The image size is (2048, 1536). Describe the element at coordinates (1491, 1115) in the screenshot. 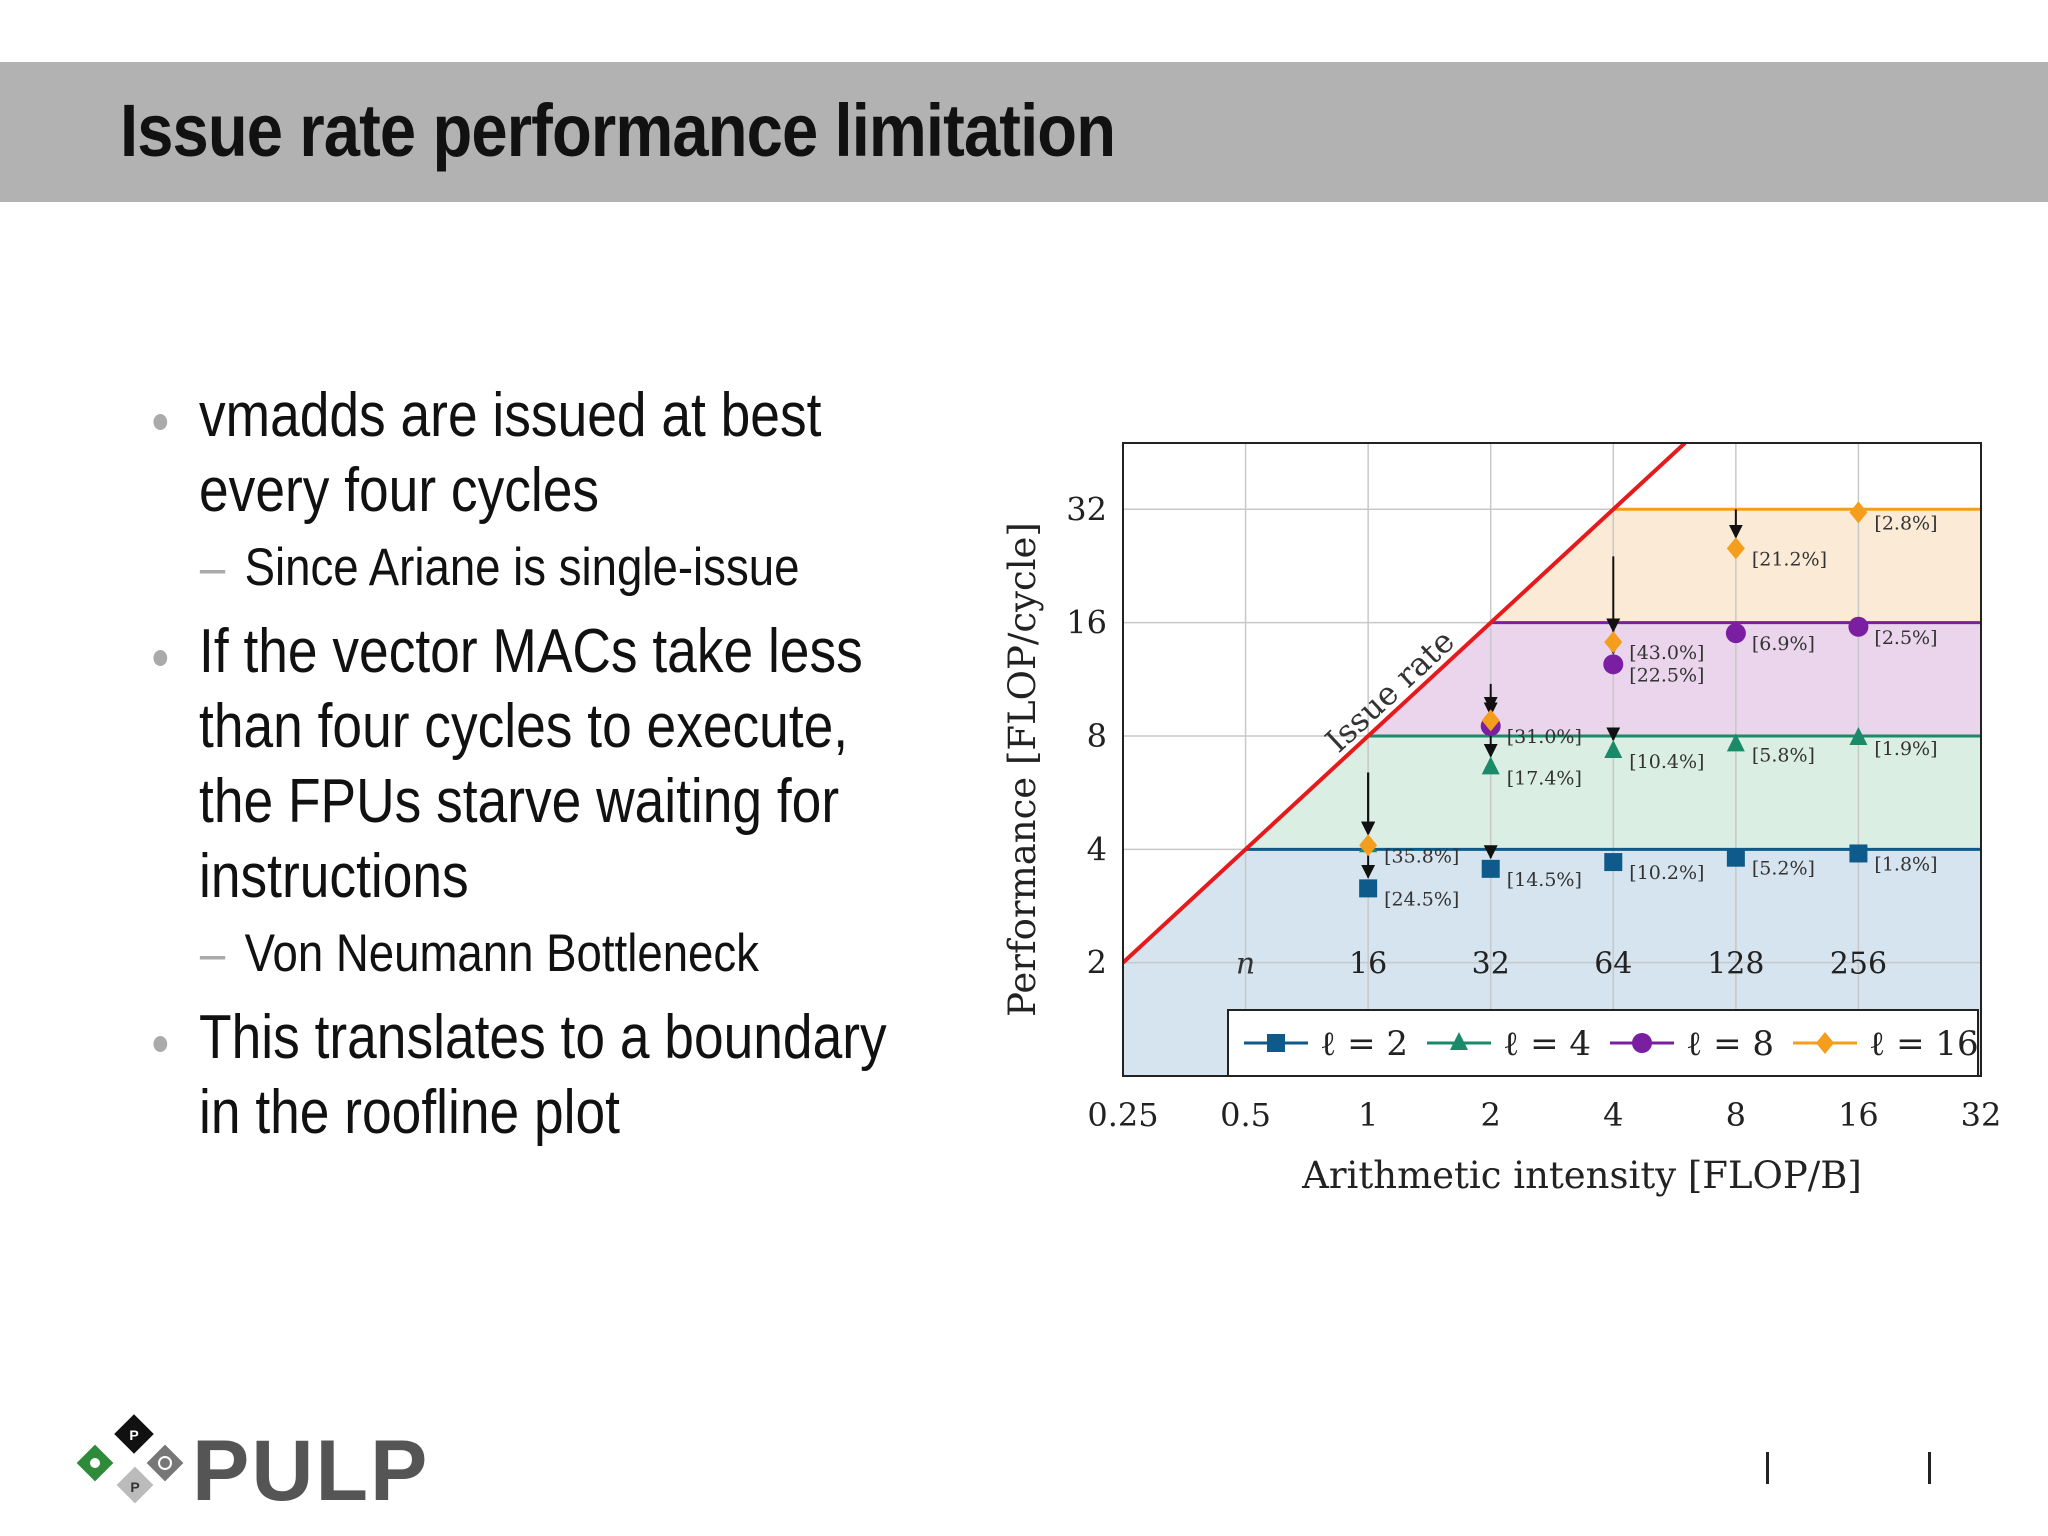

I see `x-tick-label: 2` at that location.